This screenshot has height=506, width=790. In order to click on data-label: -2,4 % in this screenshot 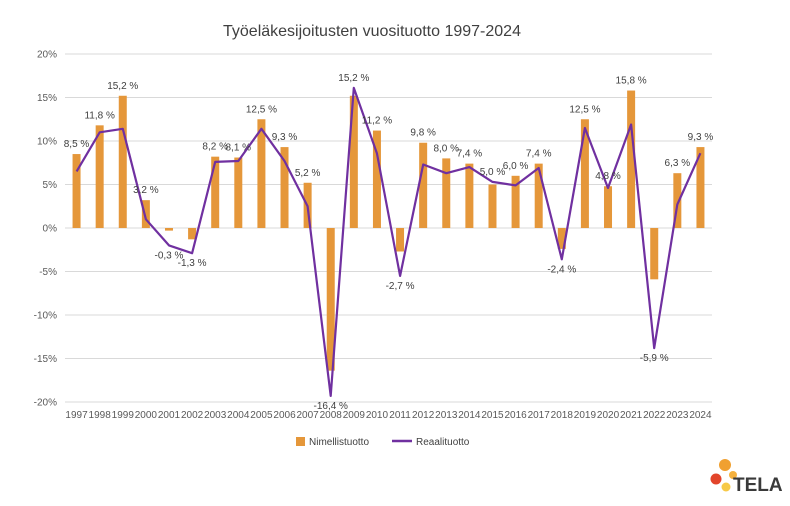, I will do `click(561, 269)`.